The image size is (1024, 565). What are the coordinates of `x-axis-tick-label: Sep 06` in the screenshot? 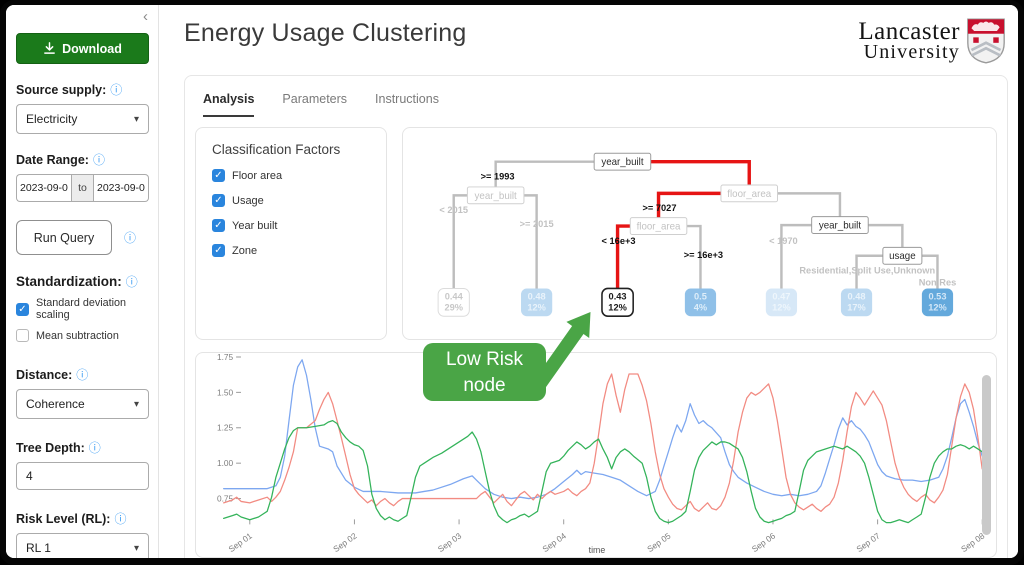 It's located at (764, 542).